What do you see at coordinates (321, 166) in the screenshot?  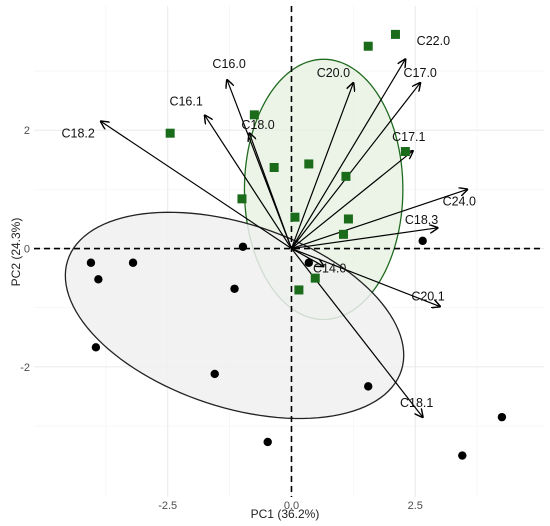 I see `loading-vector-C20.0` at bounding box center [321, 166].